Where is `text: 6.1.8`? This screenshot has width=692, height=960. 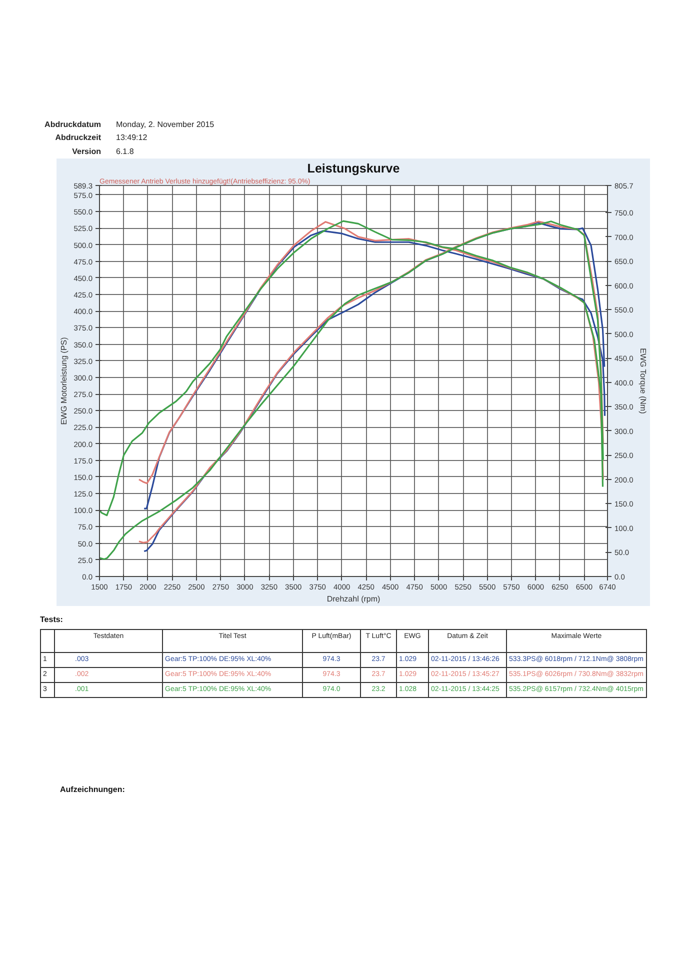
text: 6.1.8 is located at coordinates (125, 152).